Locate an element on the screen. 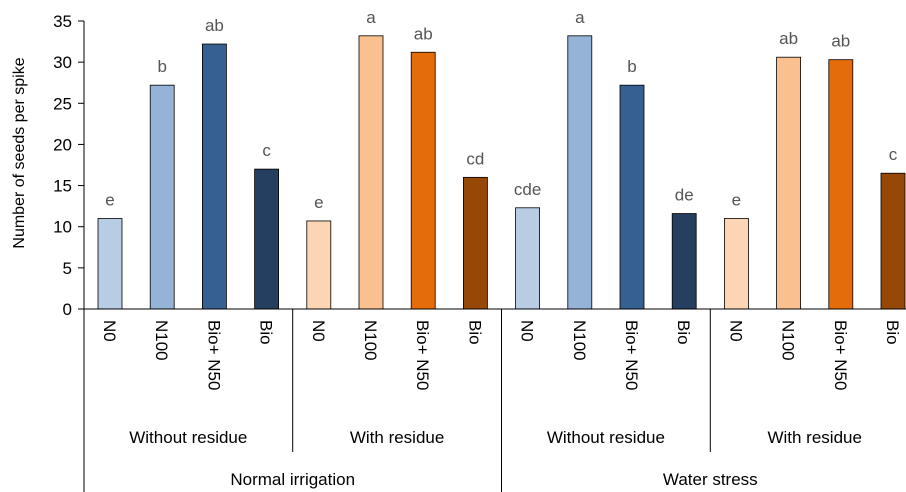  y-tick-label: 0 is located at coordinates (67, 309).